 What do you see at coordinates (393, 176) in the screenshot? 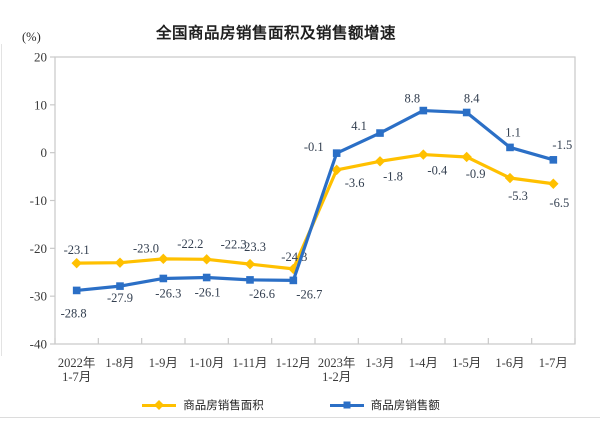
I see `svg-text: -1.8` at bounding box center [393, 176].